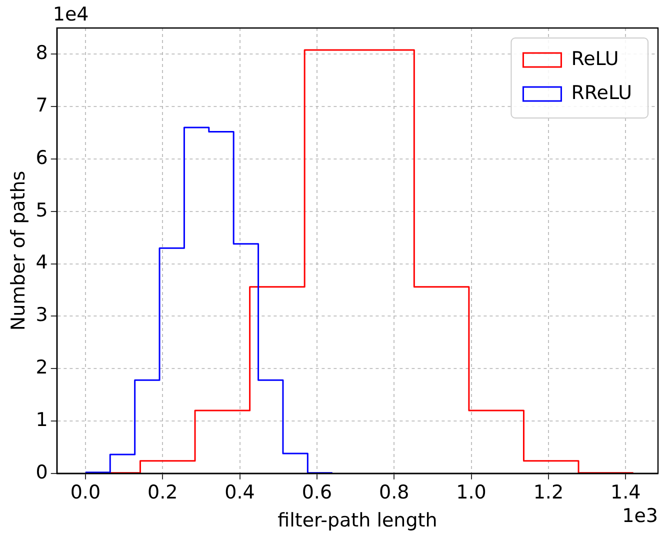 The image size is (662, 537). What do you see at coordinates (18, 250) in the screenshot?
I see `y-axis-title: Number of paths` at bounding box center [18, 250].